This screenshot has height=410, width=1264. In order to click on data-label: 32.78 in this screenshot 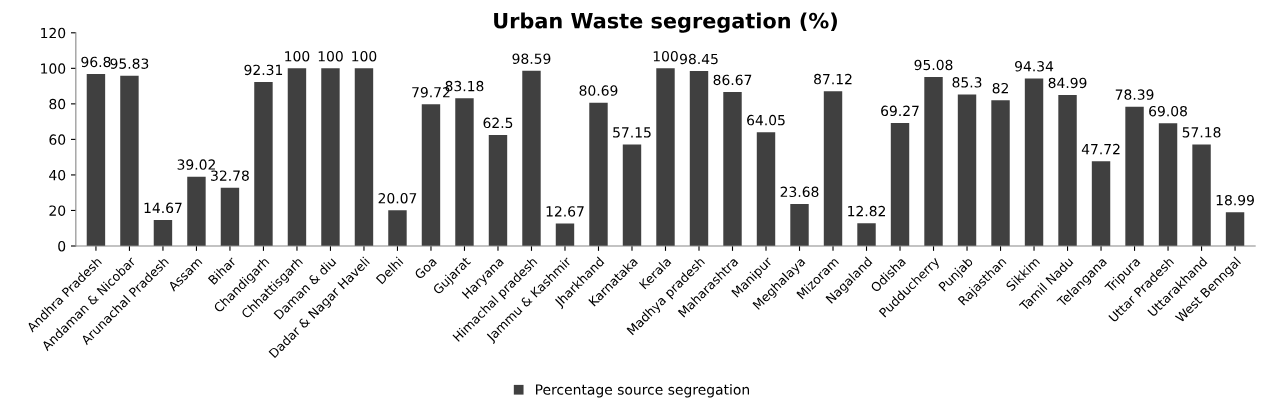, I will do `click(230, 175)`.